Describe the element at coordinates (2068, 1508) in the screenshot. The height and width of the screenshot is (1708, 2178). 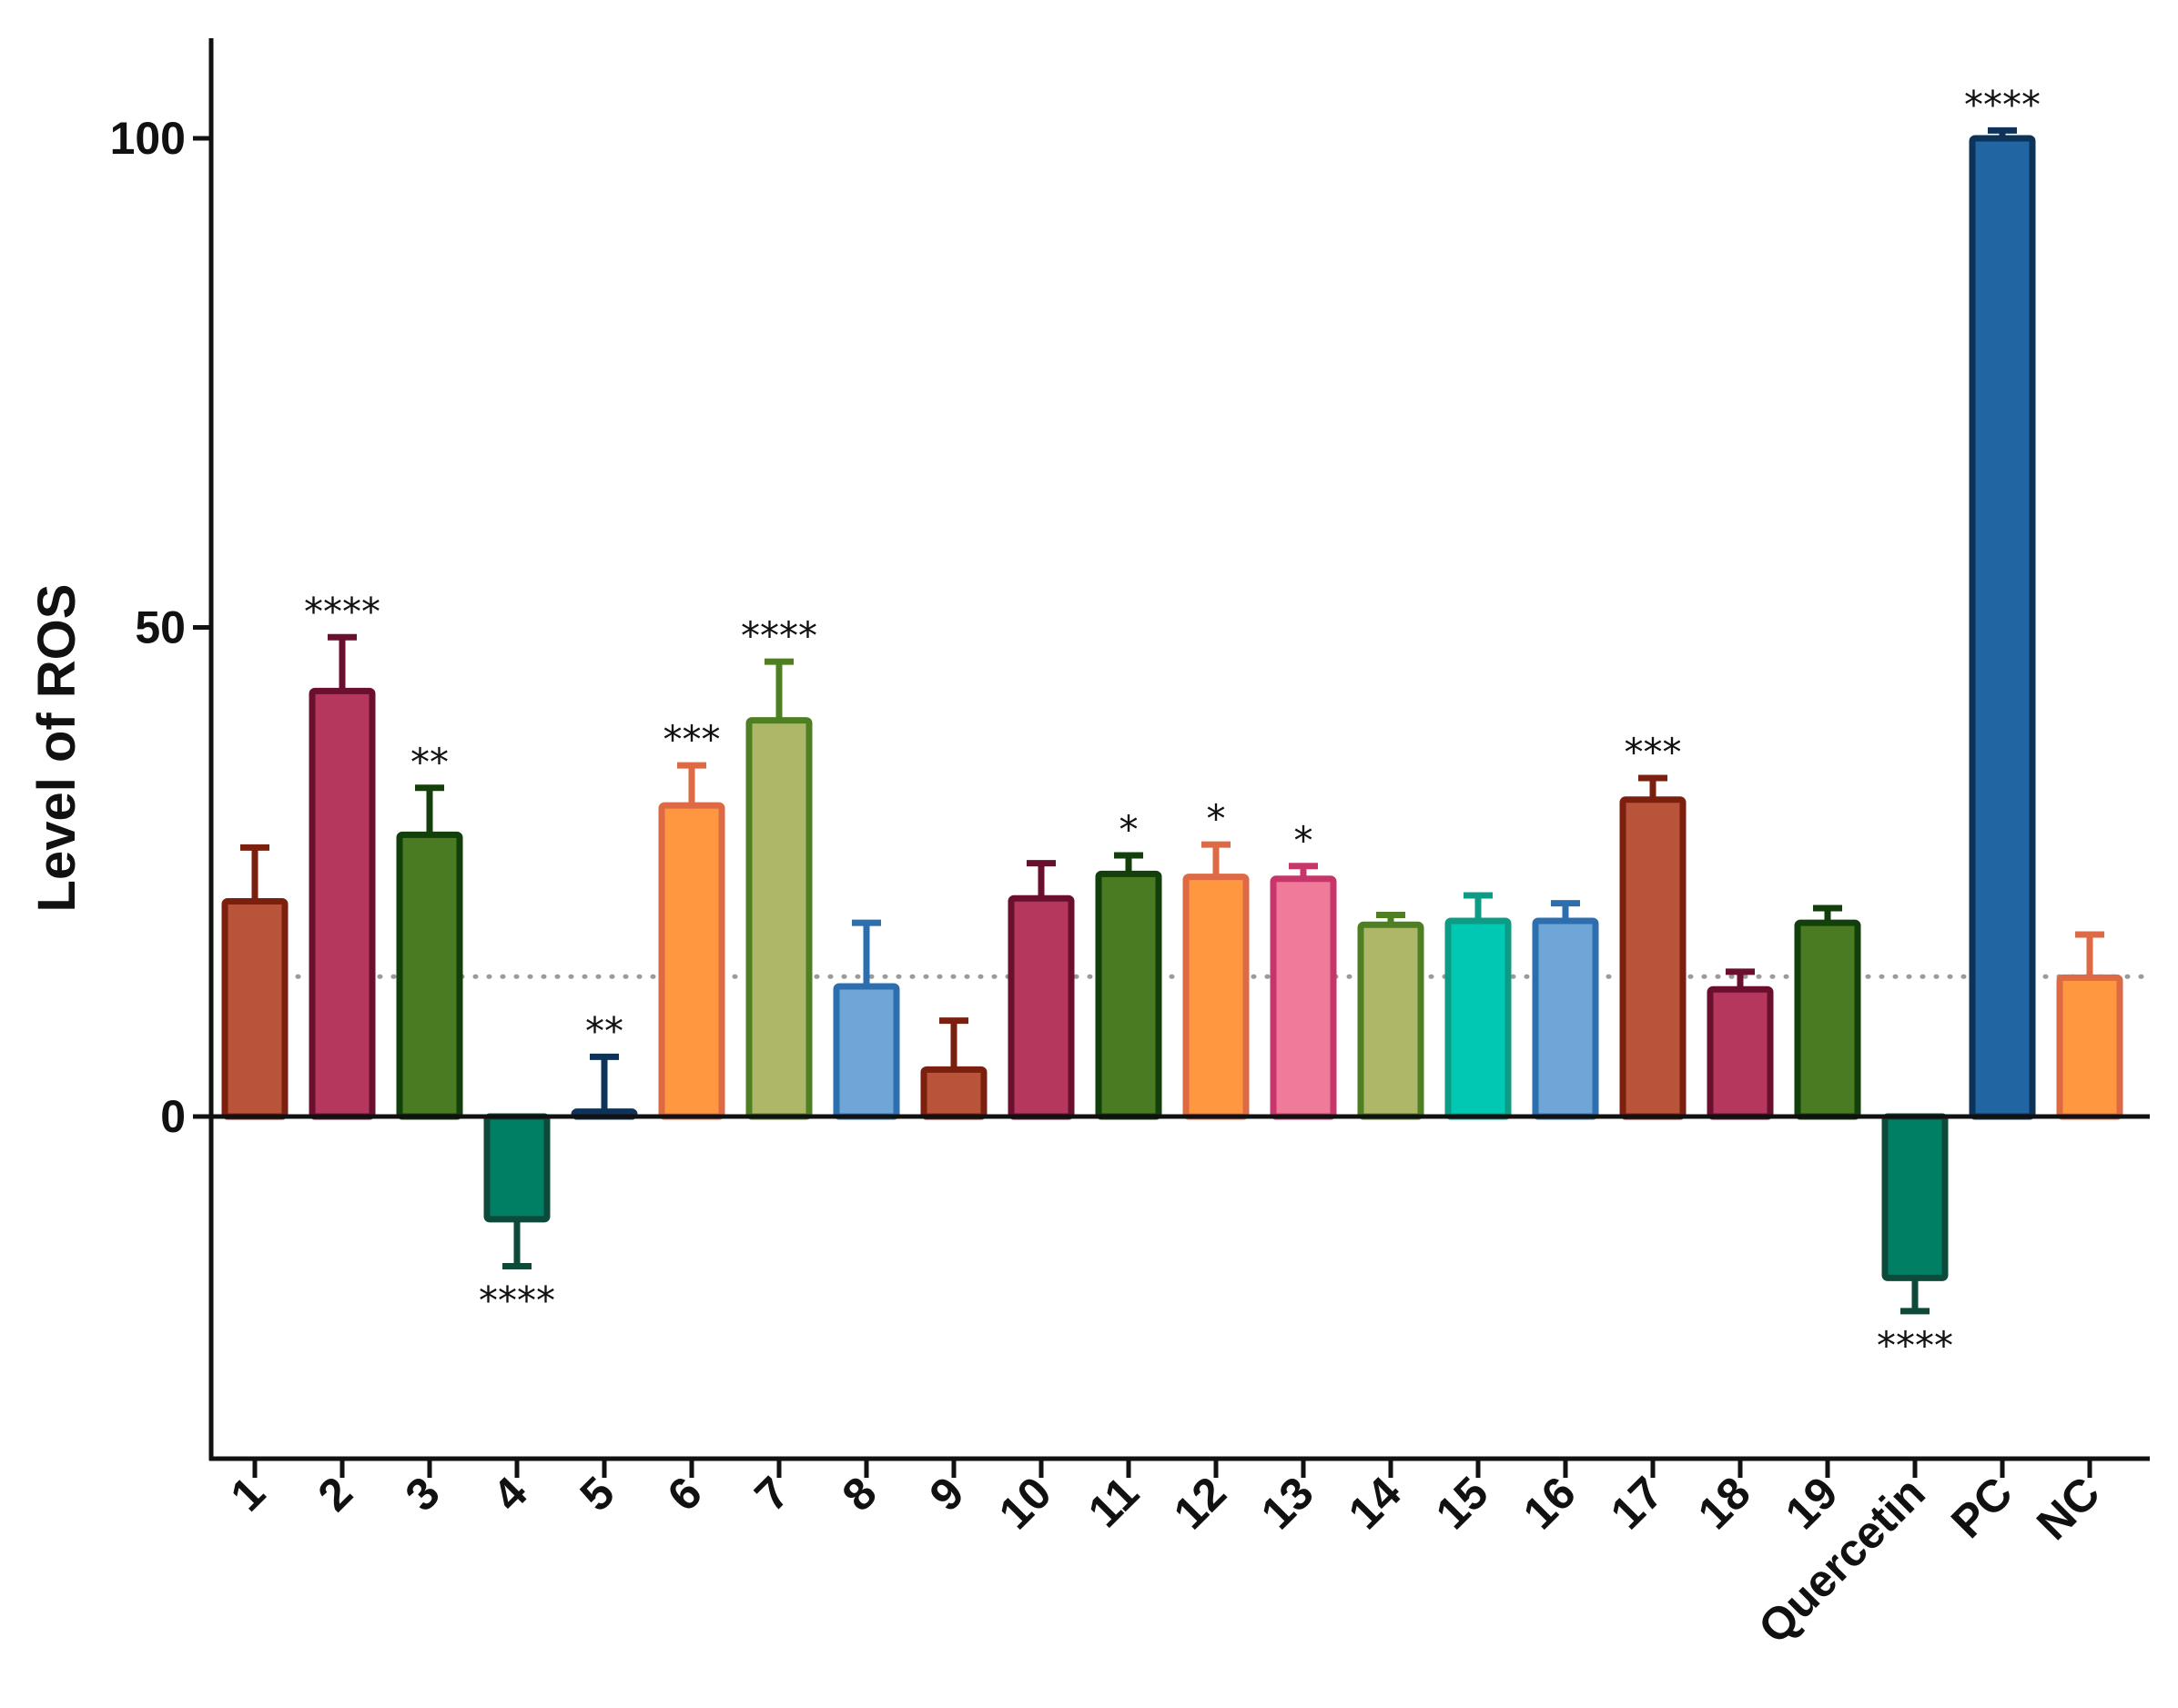
I see `x-tick-label: NC` at that location.